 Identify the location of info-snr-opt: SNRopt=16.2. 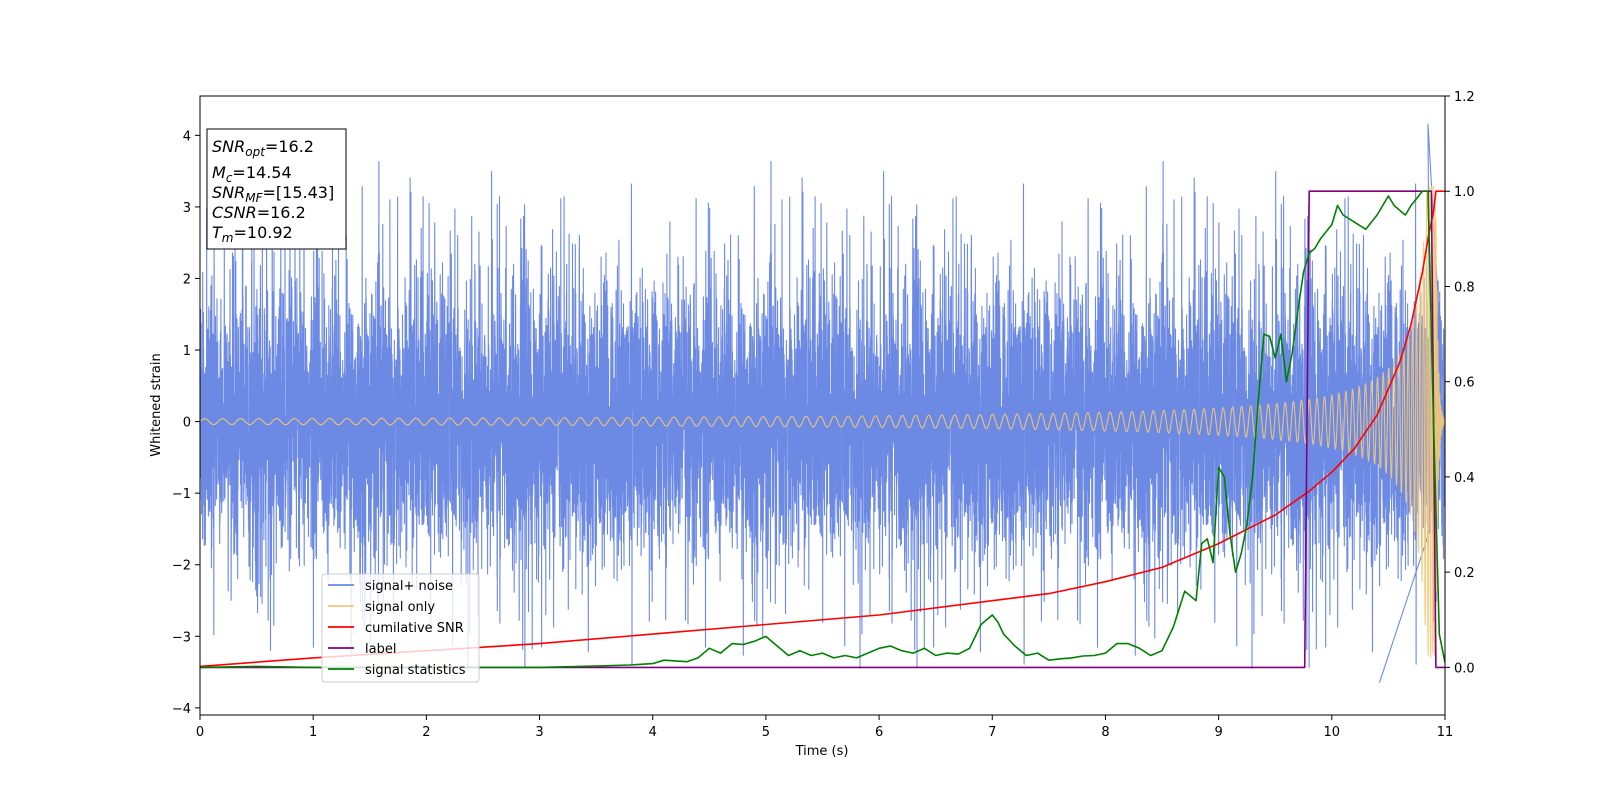
(263, 148).